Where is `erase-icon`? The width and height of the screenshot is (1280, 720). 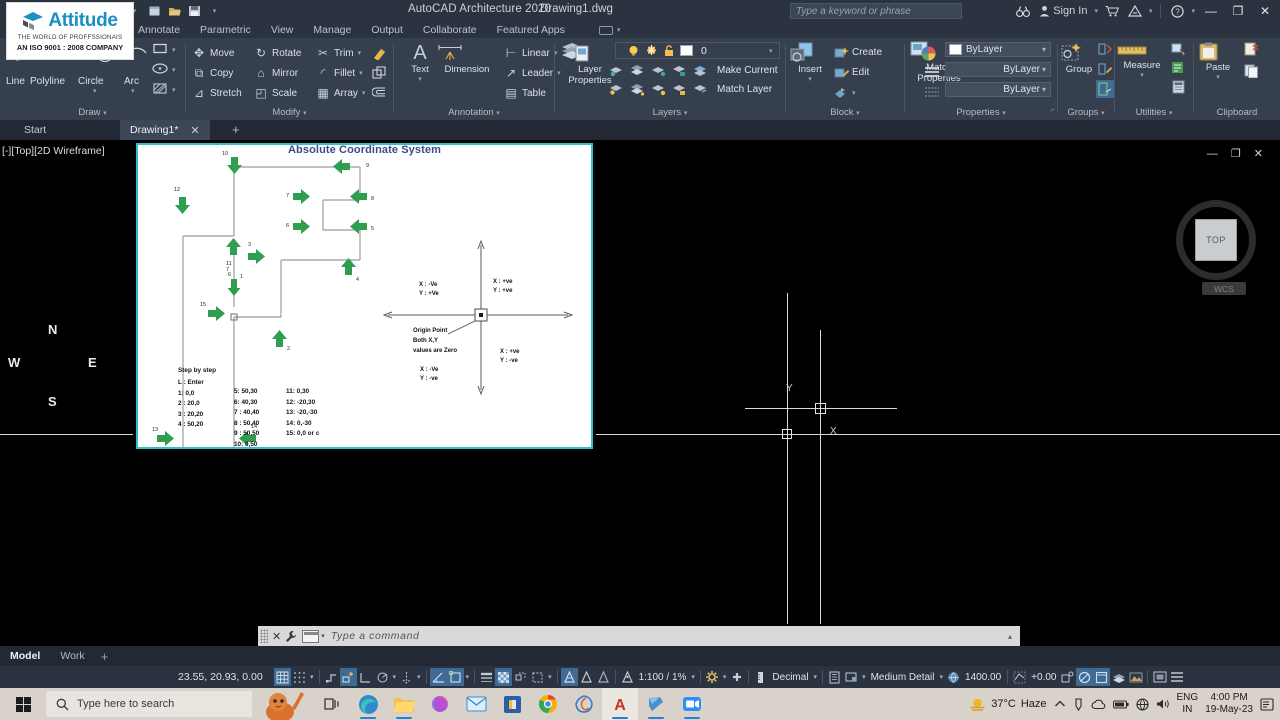 erase-icon is located at coordinates (379, 53).